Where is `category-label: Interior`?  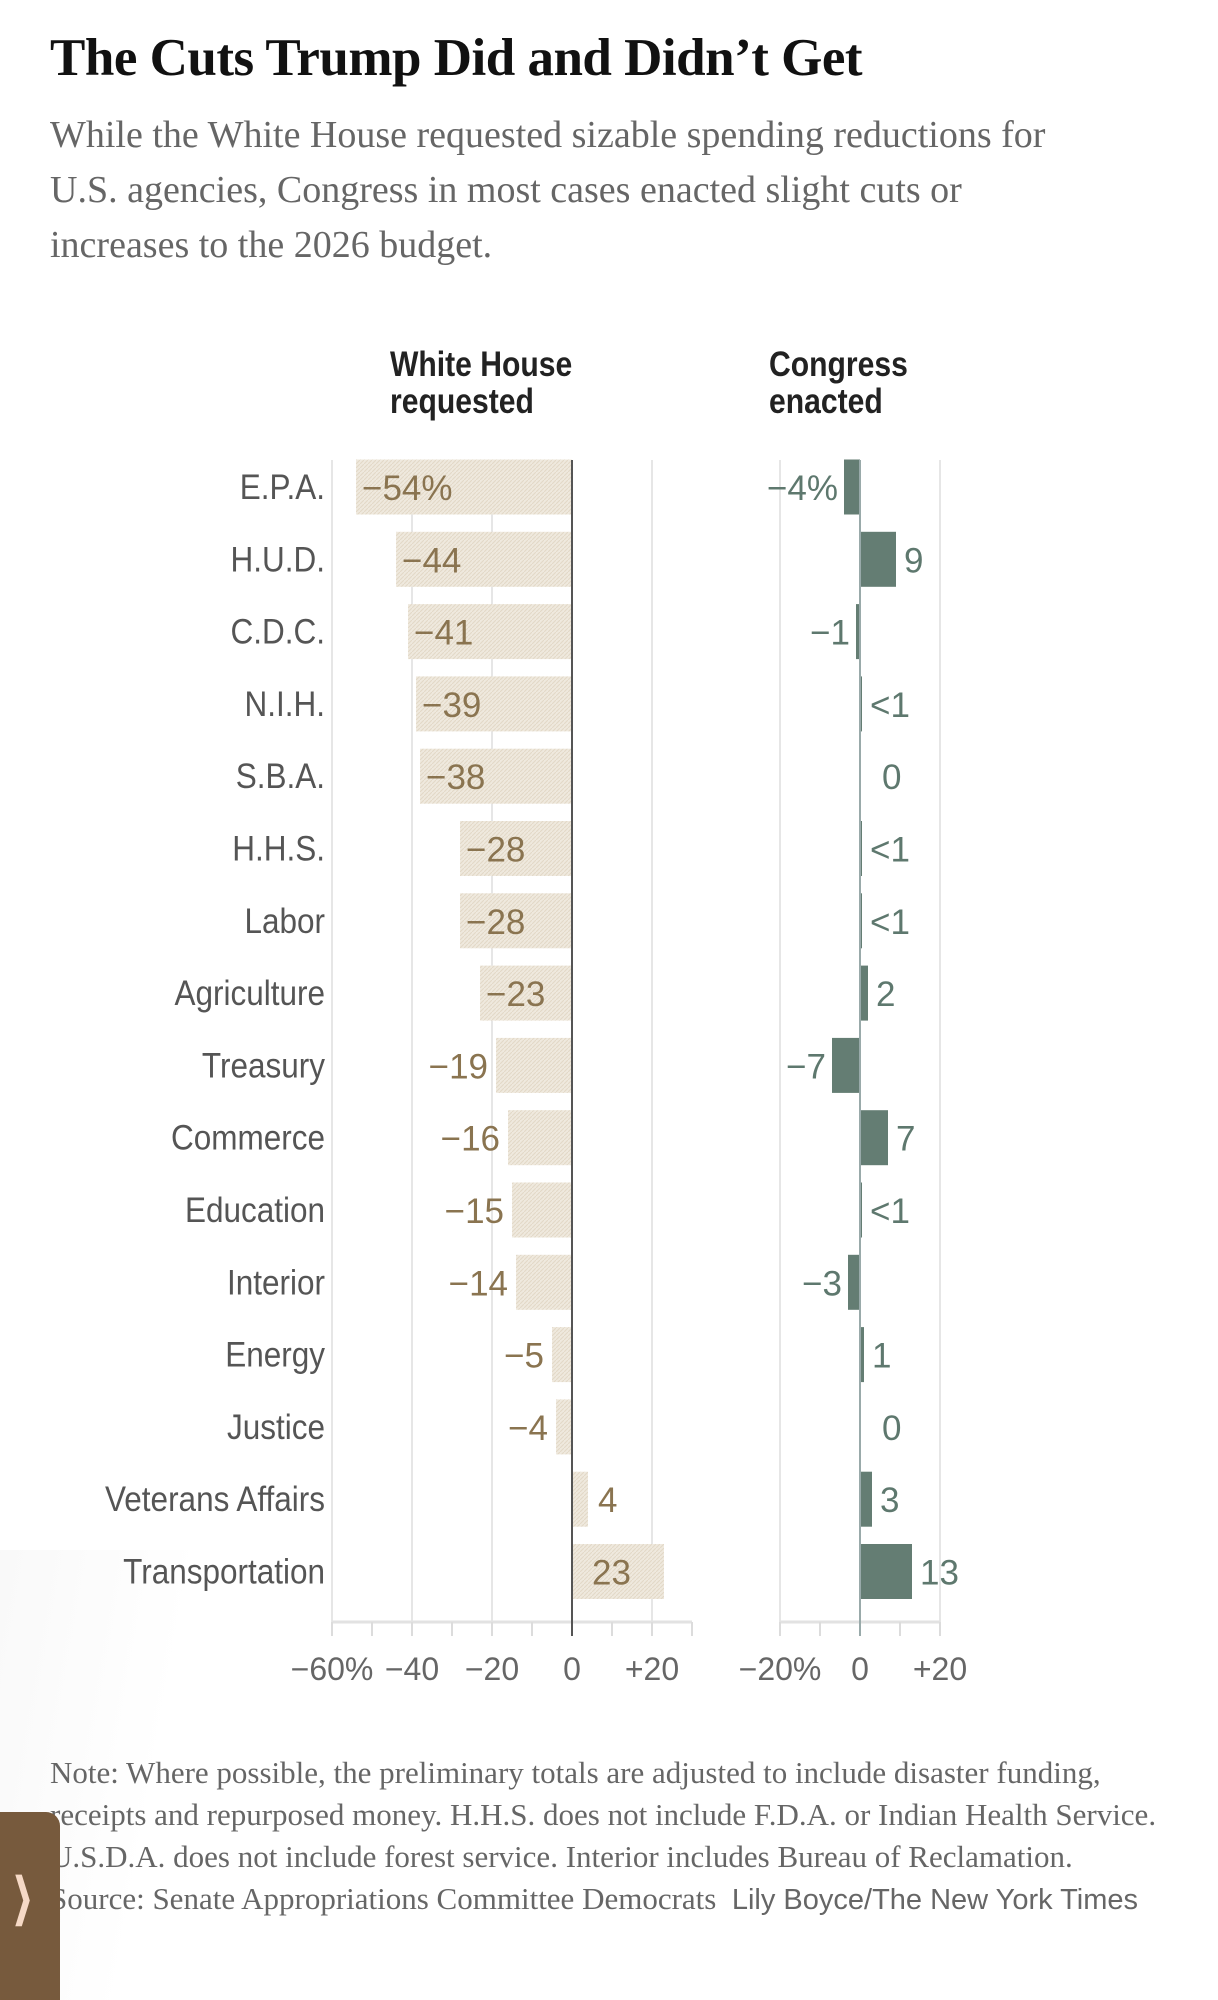 category-label: Interior is located at coordinates (276, 1283).